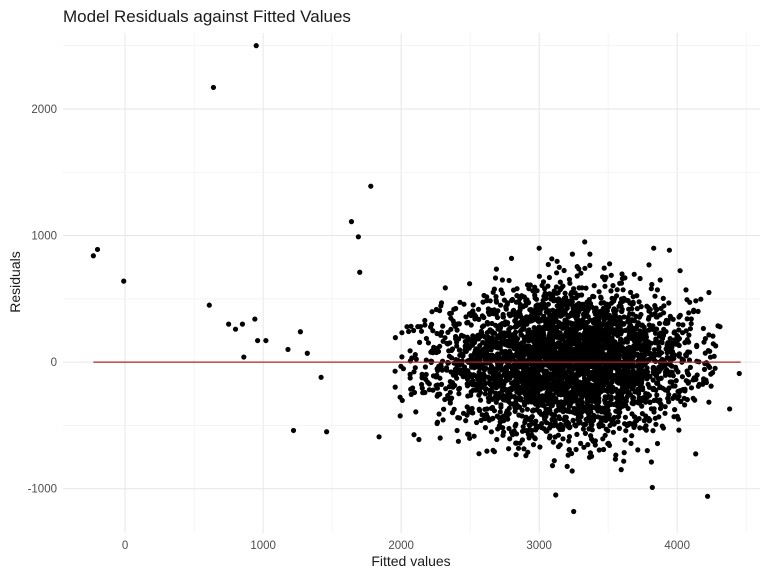 This screenshot has width=768, height=576. What do you see at coordinates (15, 281) in the screenshot?
I see `y-axis-title: Residuals` at bounding box center [15, 281].